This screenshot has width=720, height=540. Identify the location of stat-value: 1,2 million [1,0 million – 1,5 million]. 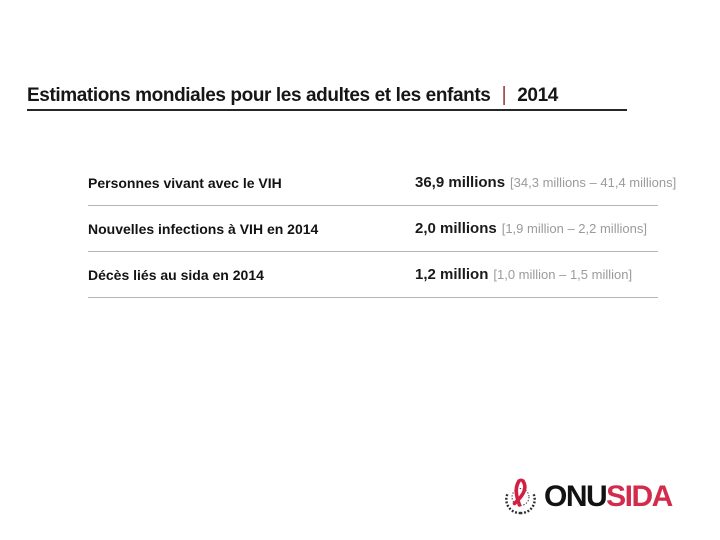
(523, 274).